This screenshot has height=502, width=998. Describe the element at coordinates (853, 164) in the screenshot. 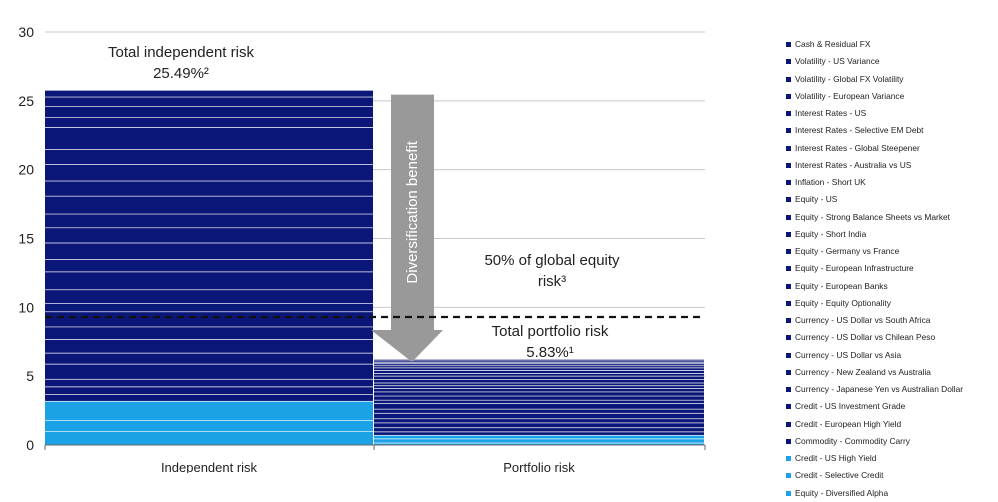

I see `legend-label: Interest Rates - Australia vs US` at that location.